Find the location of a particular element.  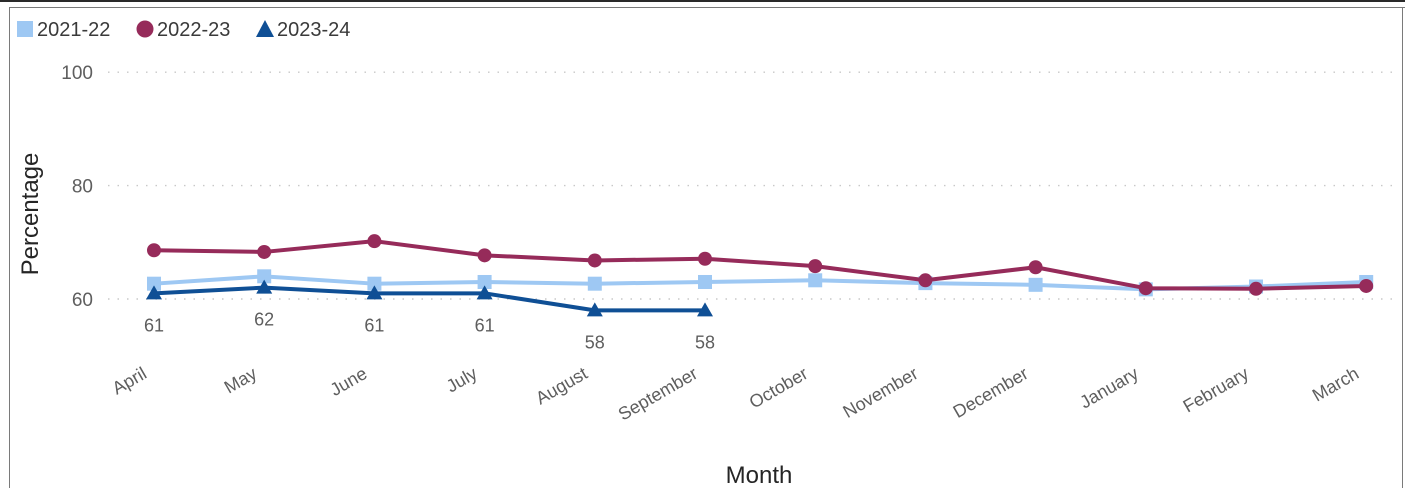

frame-right-border is located at coordinates (1402, 247).